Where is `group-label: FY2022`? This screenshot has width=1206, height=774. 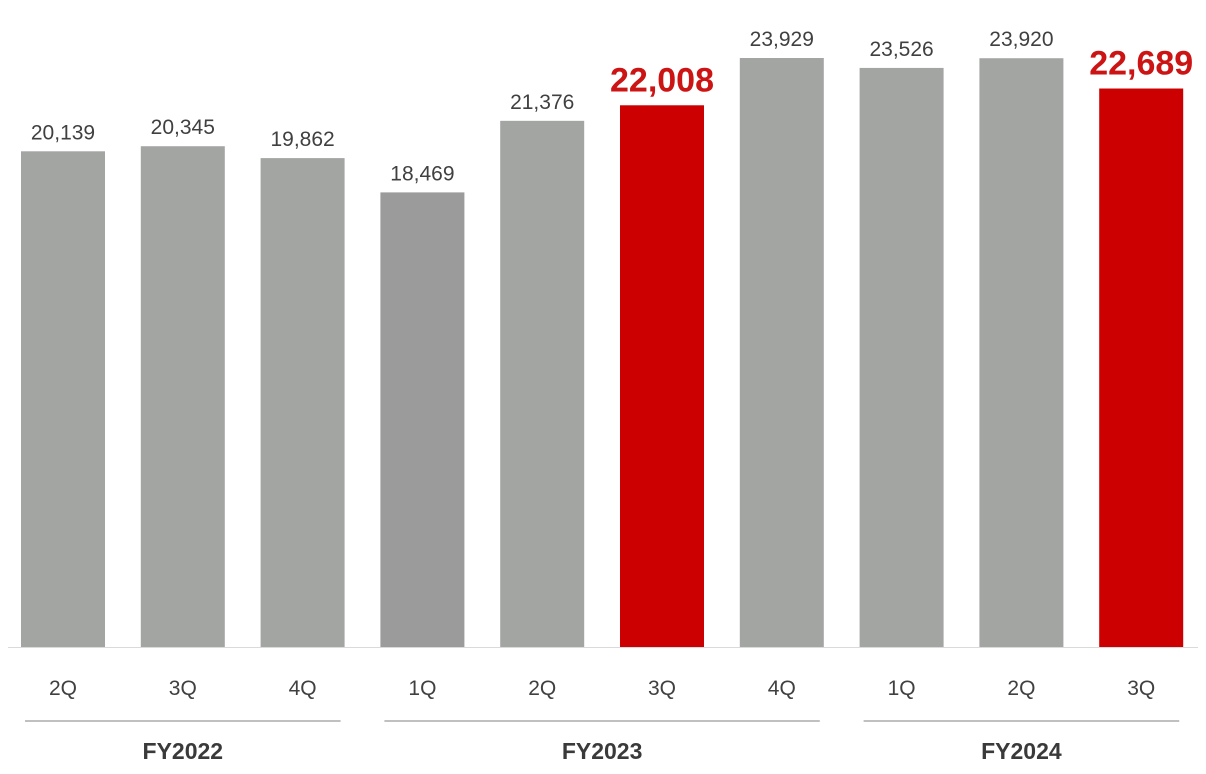
group-label: FY2022 is located at coordinates (183, 751).